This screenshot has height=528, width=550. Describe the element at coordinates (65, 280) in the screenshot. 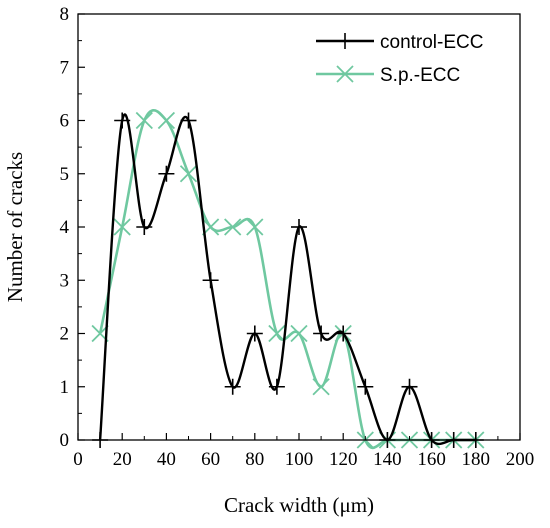

I see `y-tick-label: 3` at that location.